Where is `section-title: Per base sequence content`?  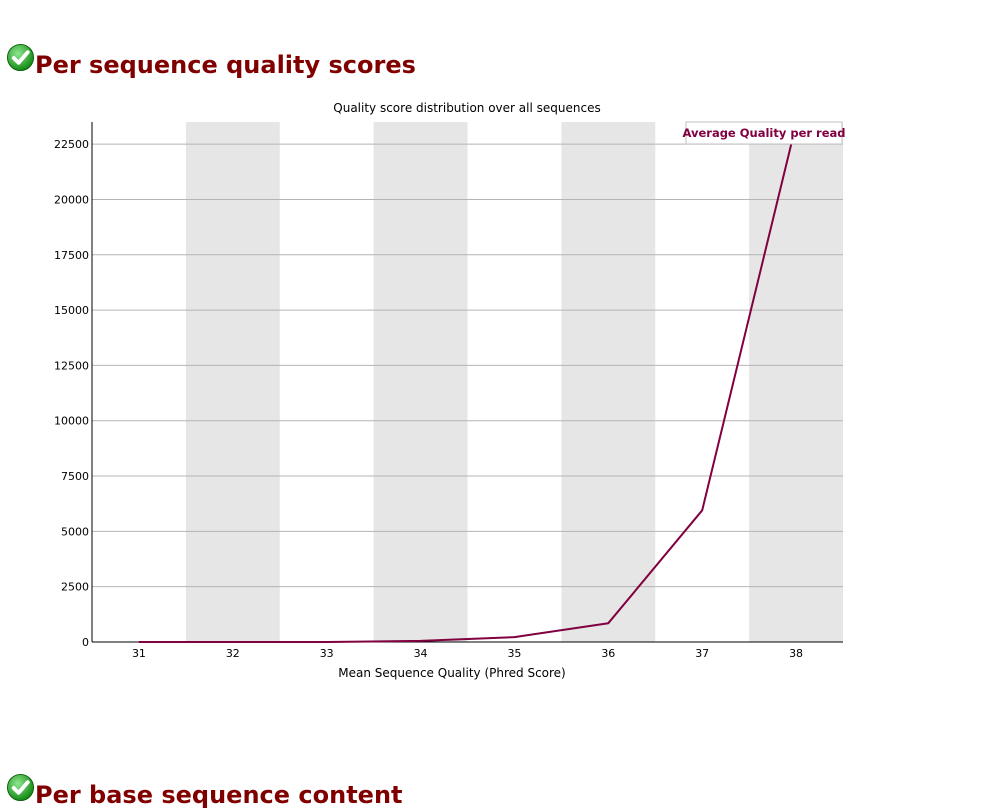 section-title: Per base sequence content is located at coordinates (219, 795).